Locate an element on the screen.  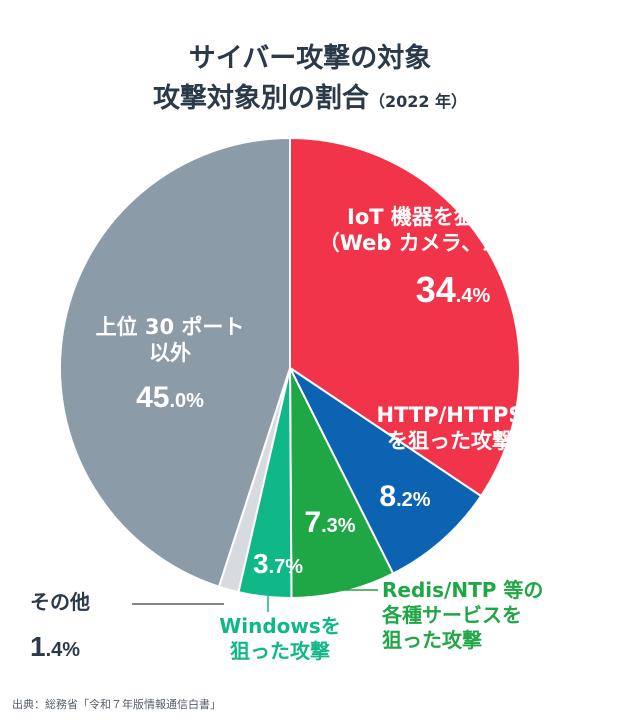
redis-value: 7.3% is located at coordinates (330, 523).